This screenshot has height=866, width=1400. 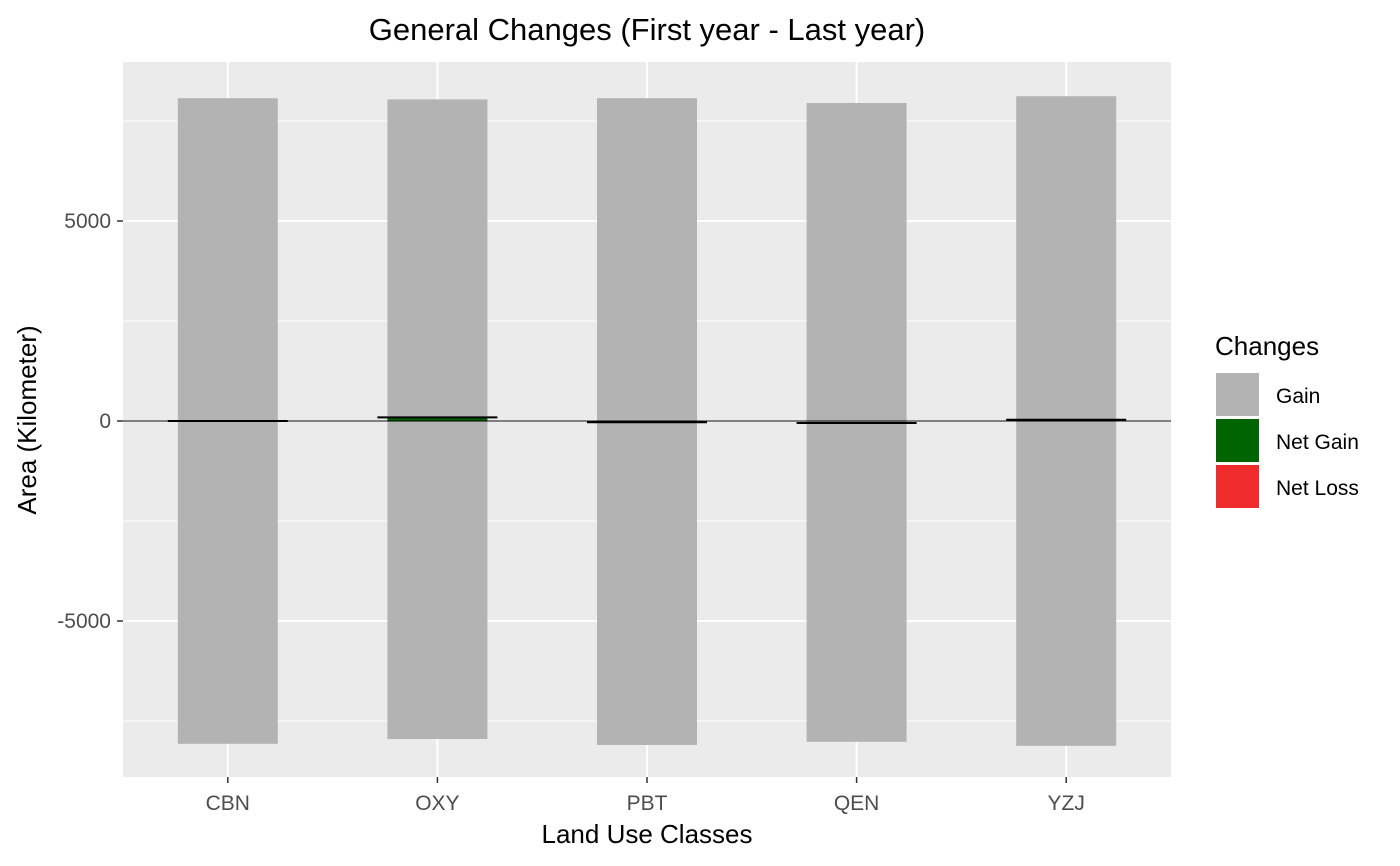 I want to click on legend-label-net-loss: Net Loss, so click(x=1317, y=488).